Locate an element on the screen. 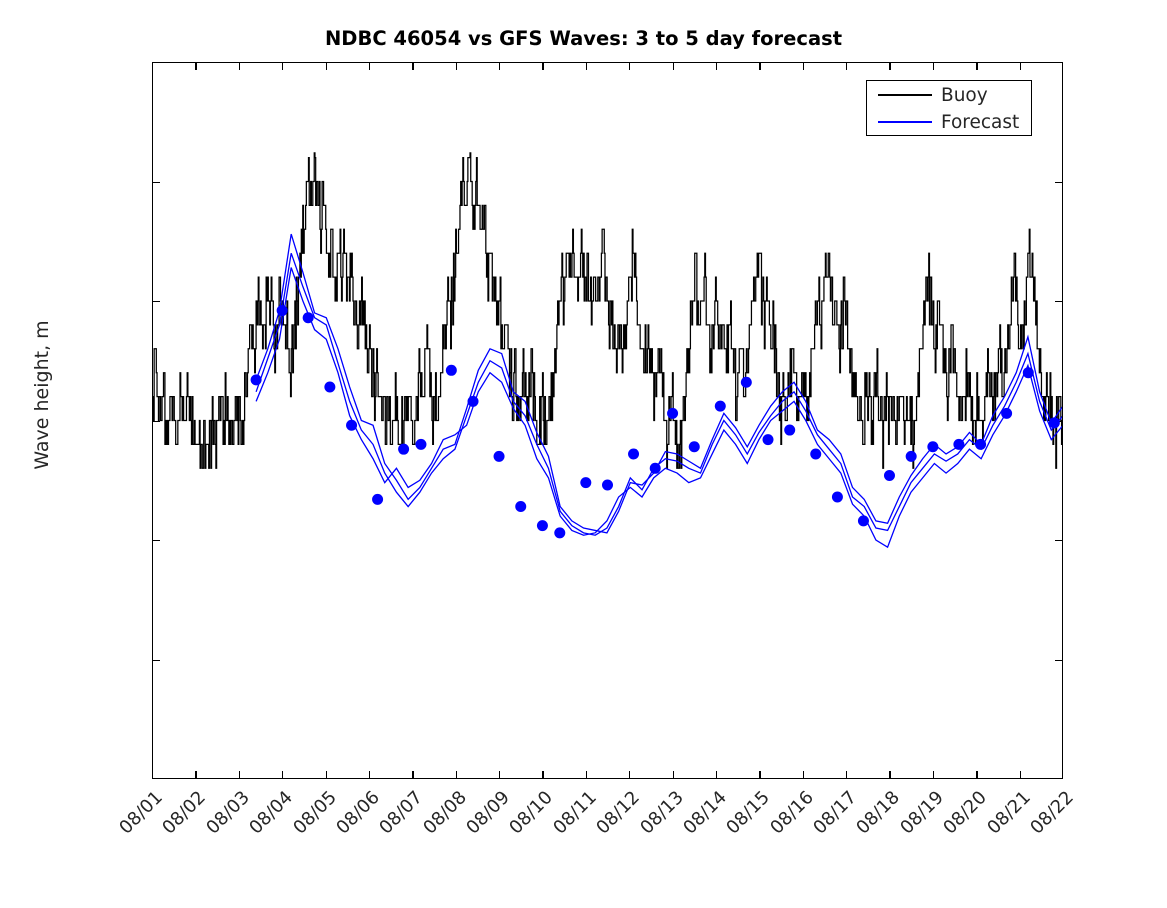  legend-swatch-buoy is located at coordinates (905, 95).